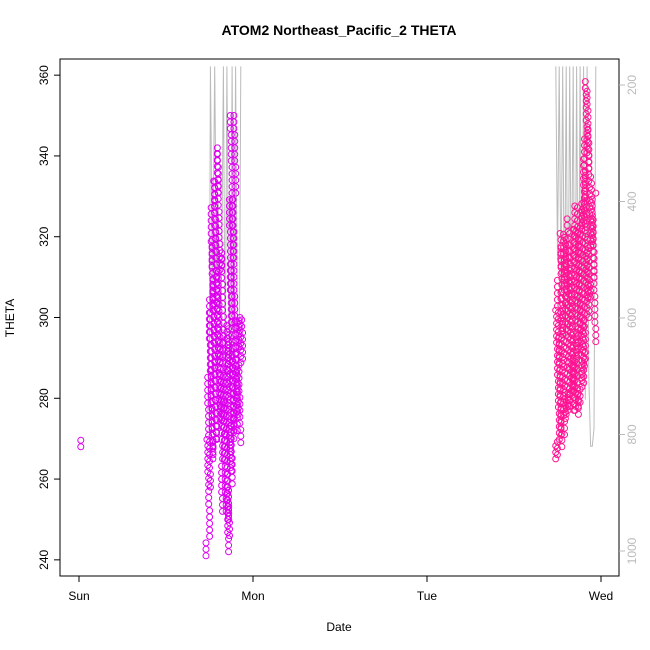 This screenshot has height=650, width=650. What do you see at coordinates (252, 596) in the screenshot?
I see `x-tick-label: Mon` at bounding box center [252, 596].